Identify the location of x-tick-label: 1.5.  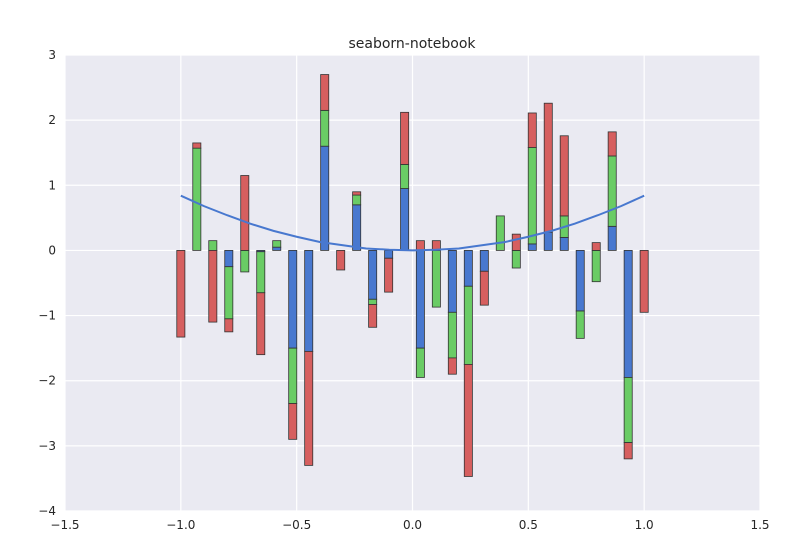
(759, 525).